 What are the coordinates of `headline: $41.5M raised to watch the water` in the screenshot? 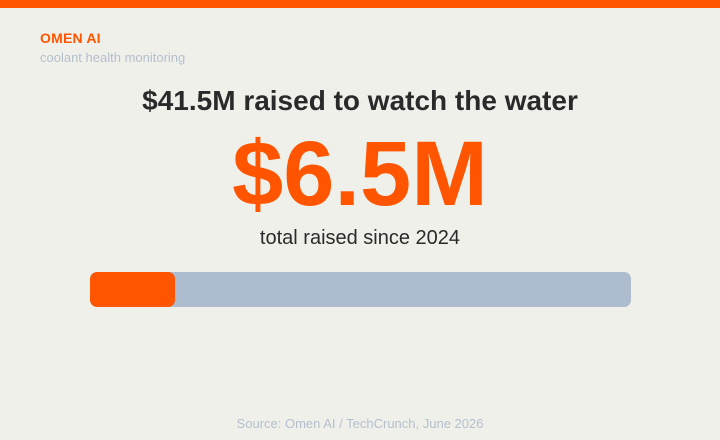 It's located at (360, 100).